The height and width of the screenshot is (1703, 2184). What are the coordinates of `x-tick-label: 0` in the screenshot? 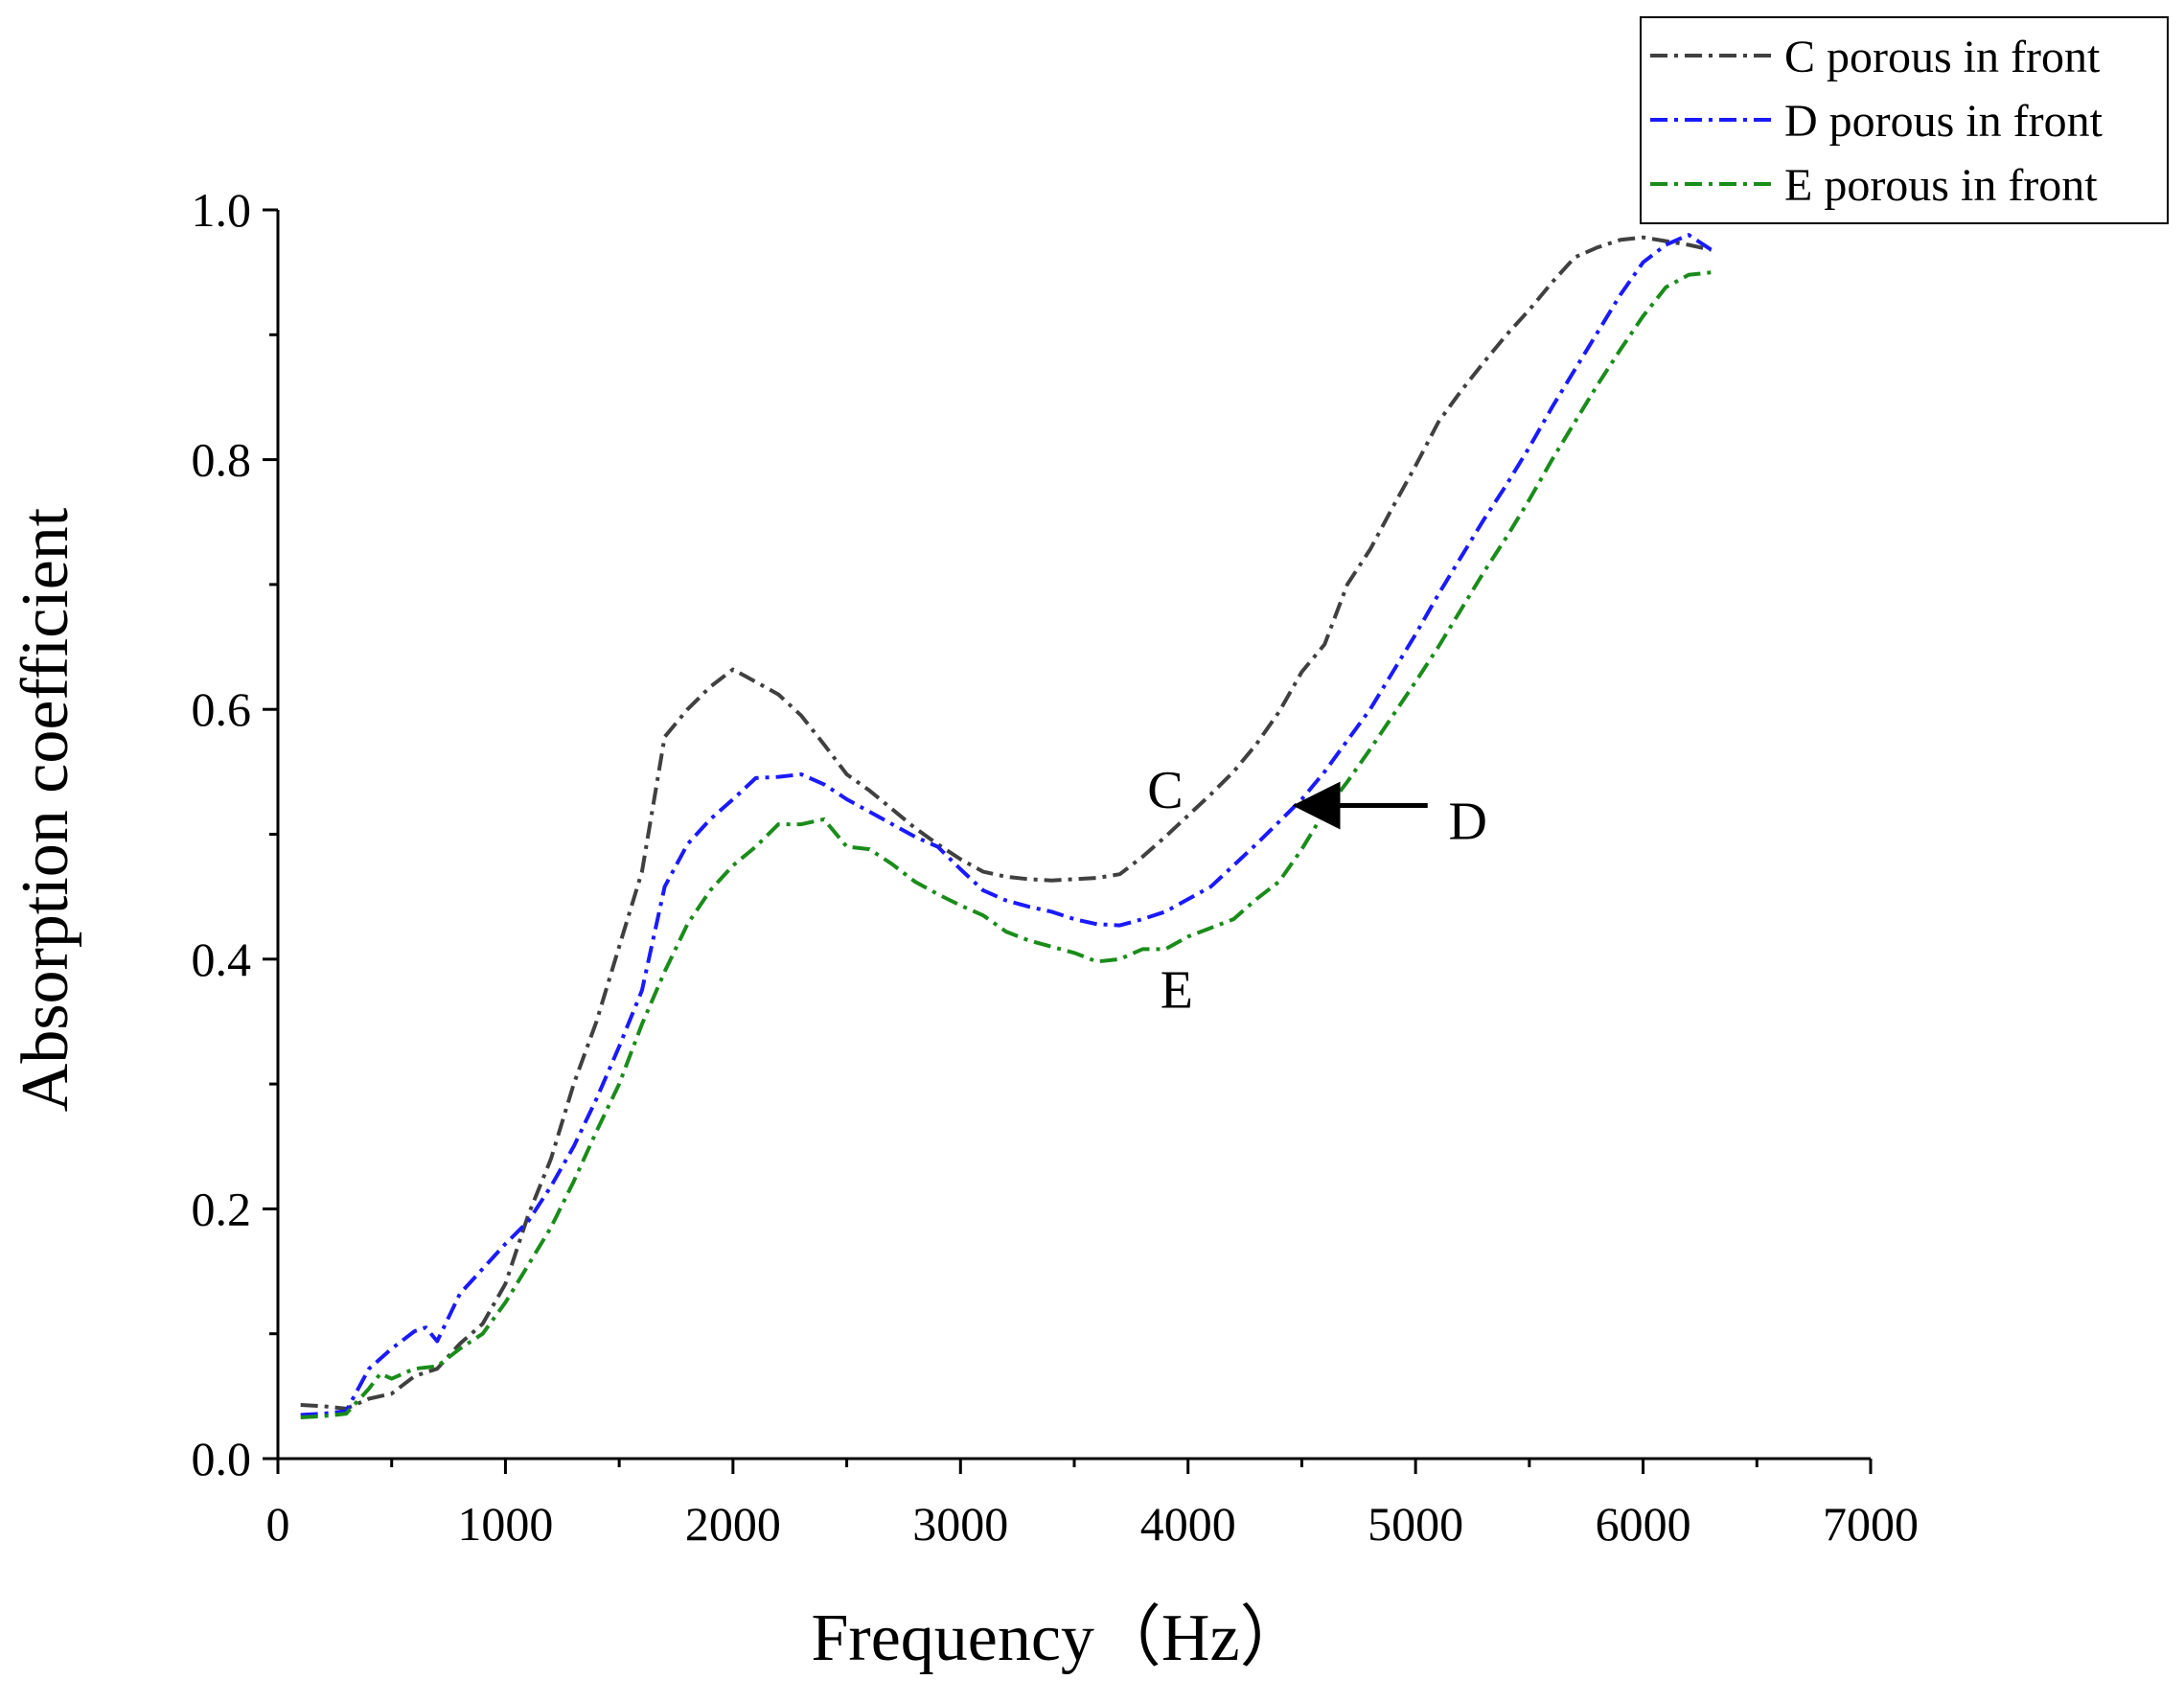 It's located at (278, 1524).